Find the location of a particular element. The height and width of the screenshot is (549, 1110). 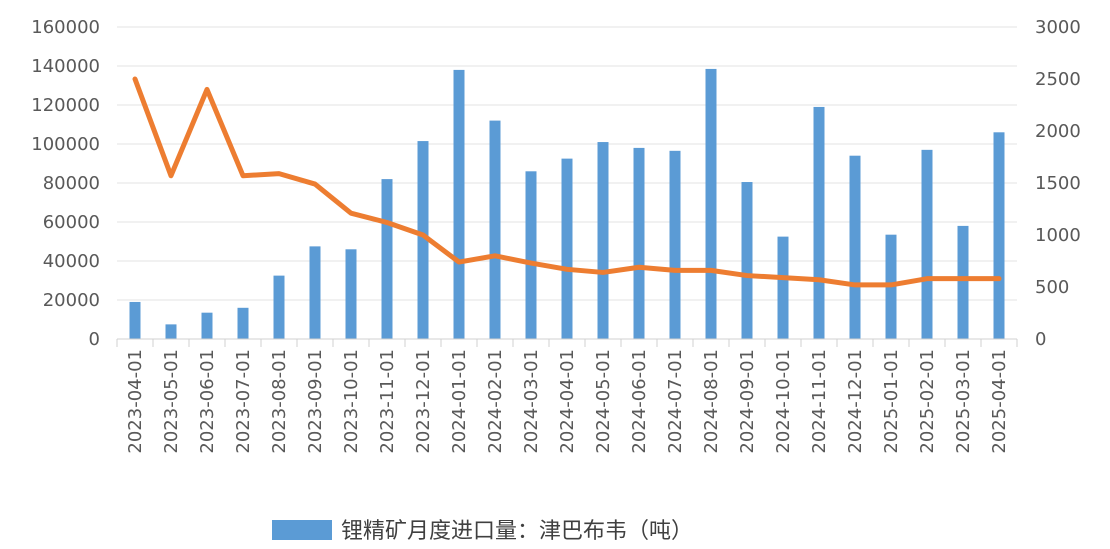

right-tick-label: 500 is located at coordinates (1052, 287).